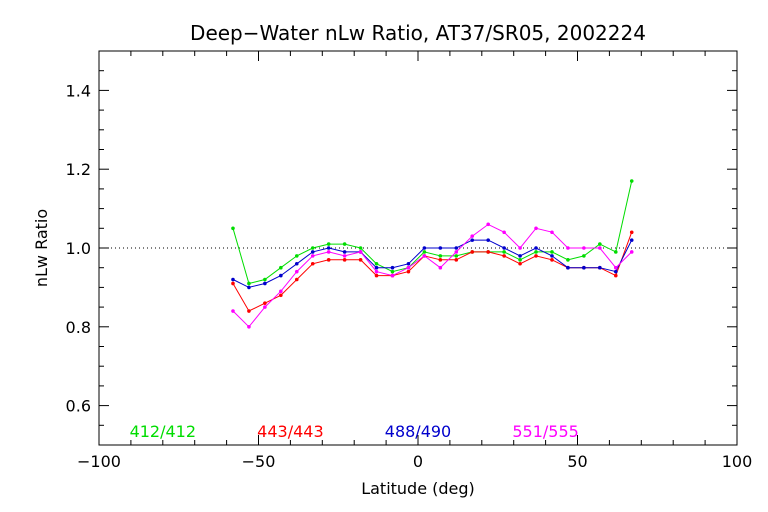  I want to click on x-tick-label: 50, so click(577, 461).